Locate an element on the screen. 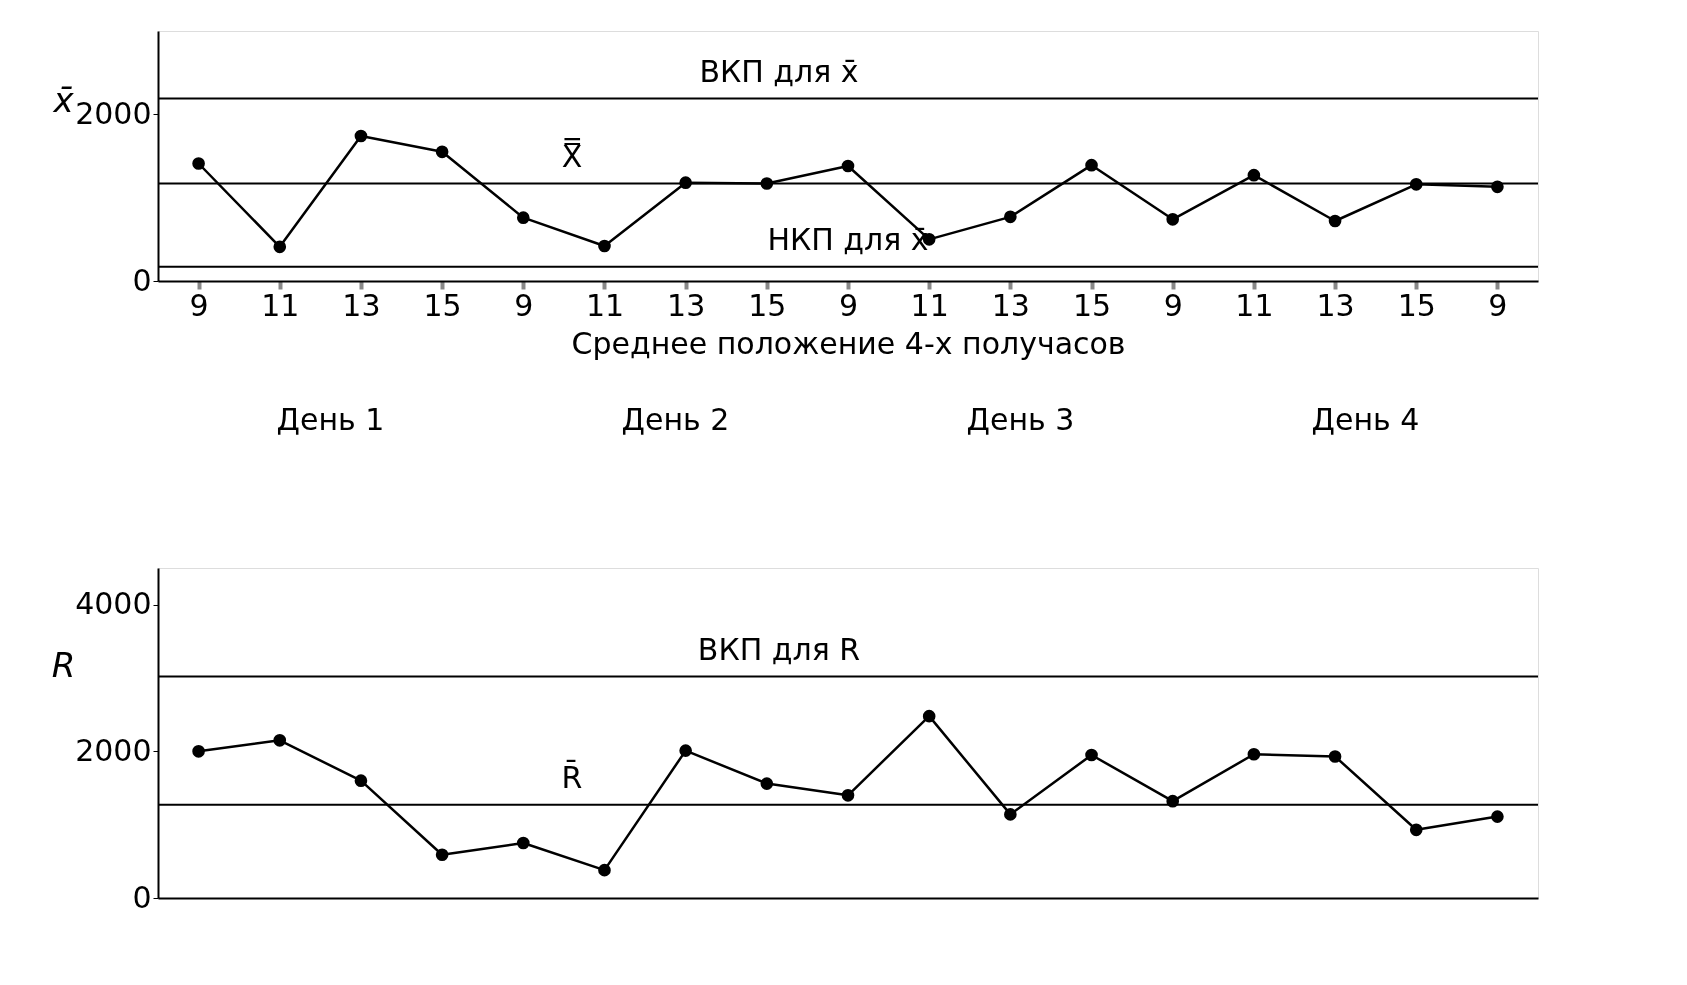 This screenshot has height=985, width=1687. y-tick-label: 4000 is located at coordinates (113, 604).